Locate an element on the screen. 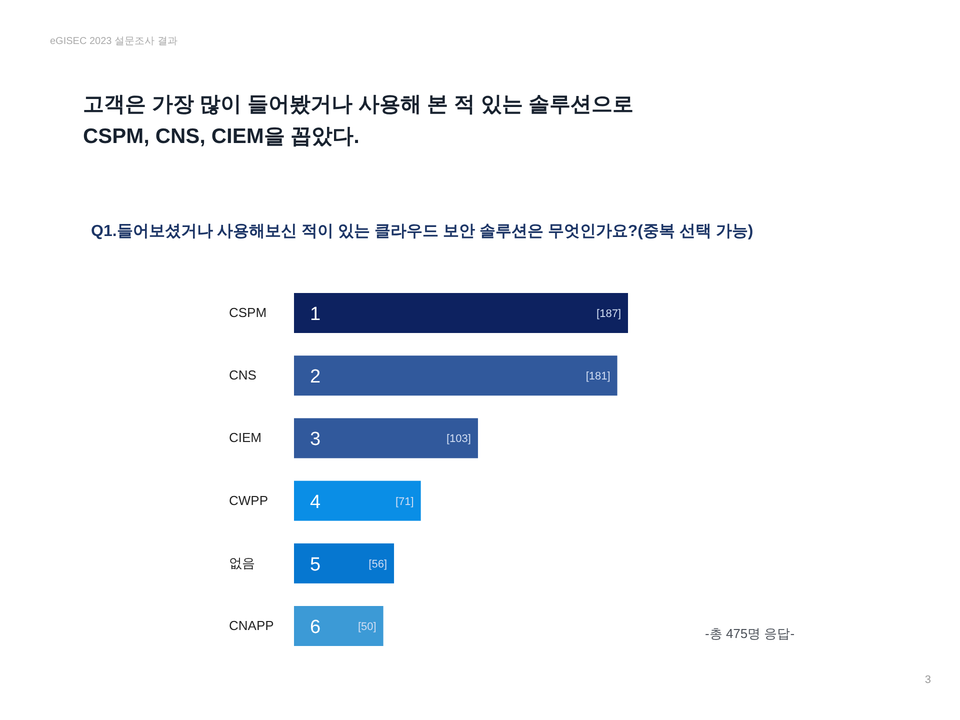 This screenshot has height=720, width=960. rank-label: 5 is located at coordinates (315, 565).